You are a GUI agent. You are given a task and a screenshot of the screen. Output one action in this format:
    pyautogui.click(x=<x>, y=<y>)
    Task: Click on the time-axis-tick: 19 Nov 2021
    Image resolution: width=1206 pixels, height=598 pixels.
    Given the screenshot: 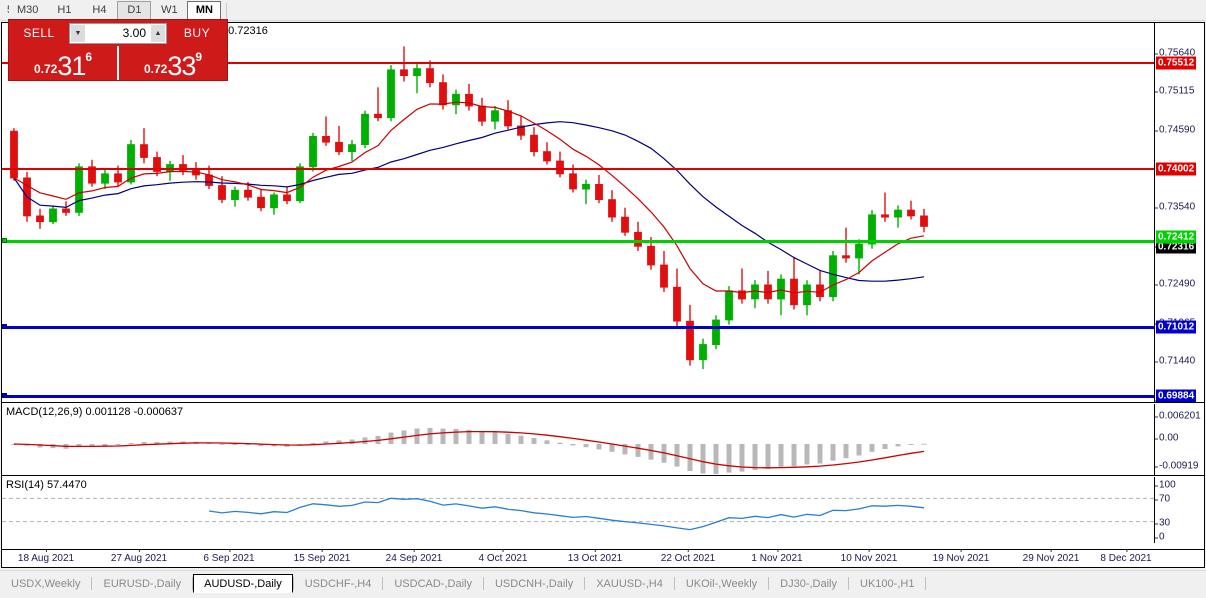 What is the action you would take?
    pyautogui.click(x=961, y=556)
    